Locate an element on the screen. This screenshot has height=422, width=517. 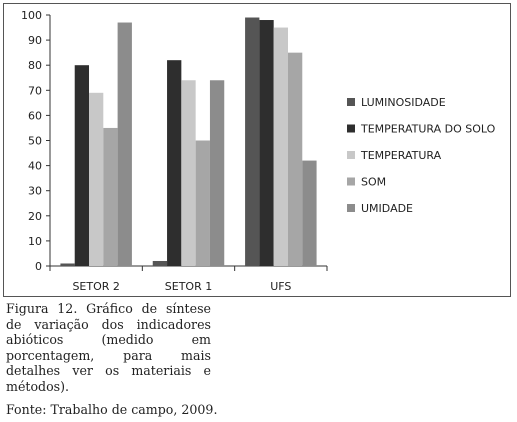
legend-label: TEMPERATURA DO SOLO is located at coordinates (428, 129).